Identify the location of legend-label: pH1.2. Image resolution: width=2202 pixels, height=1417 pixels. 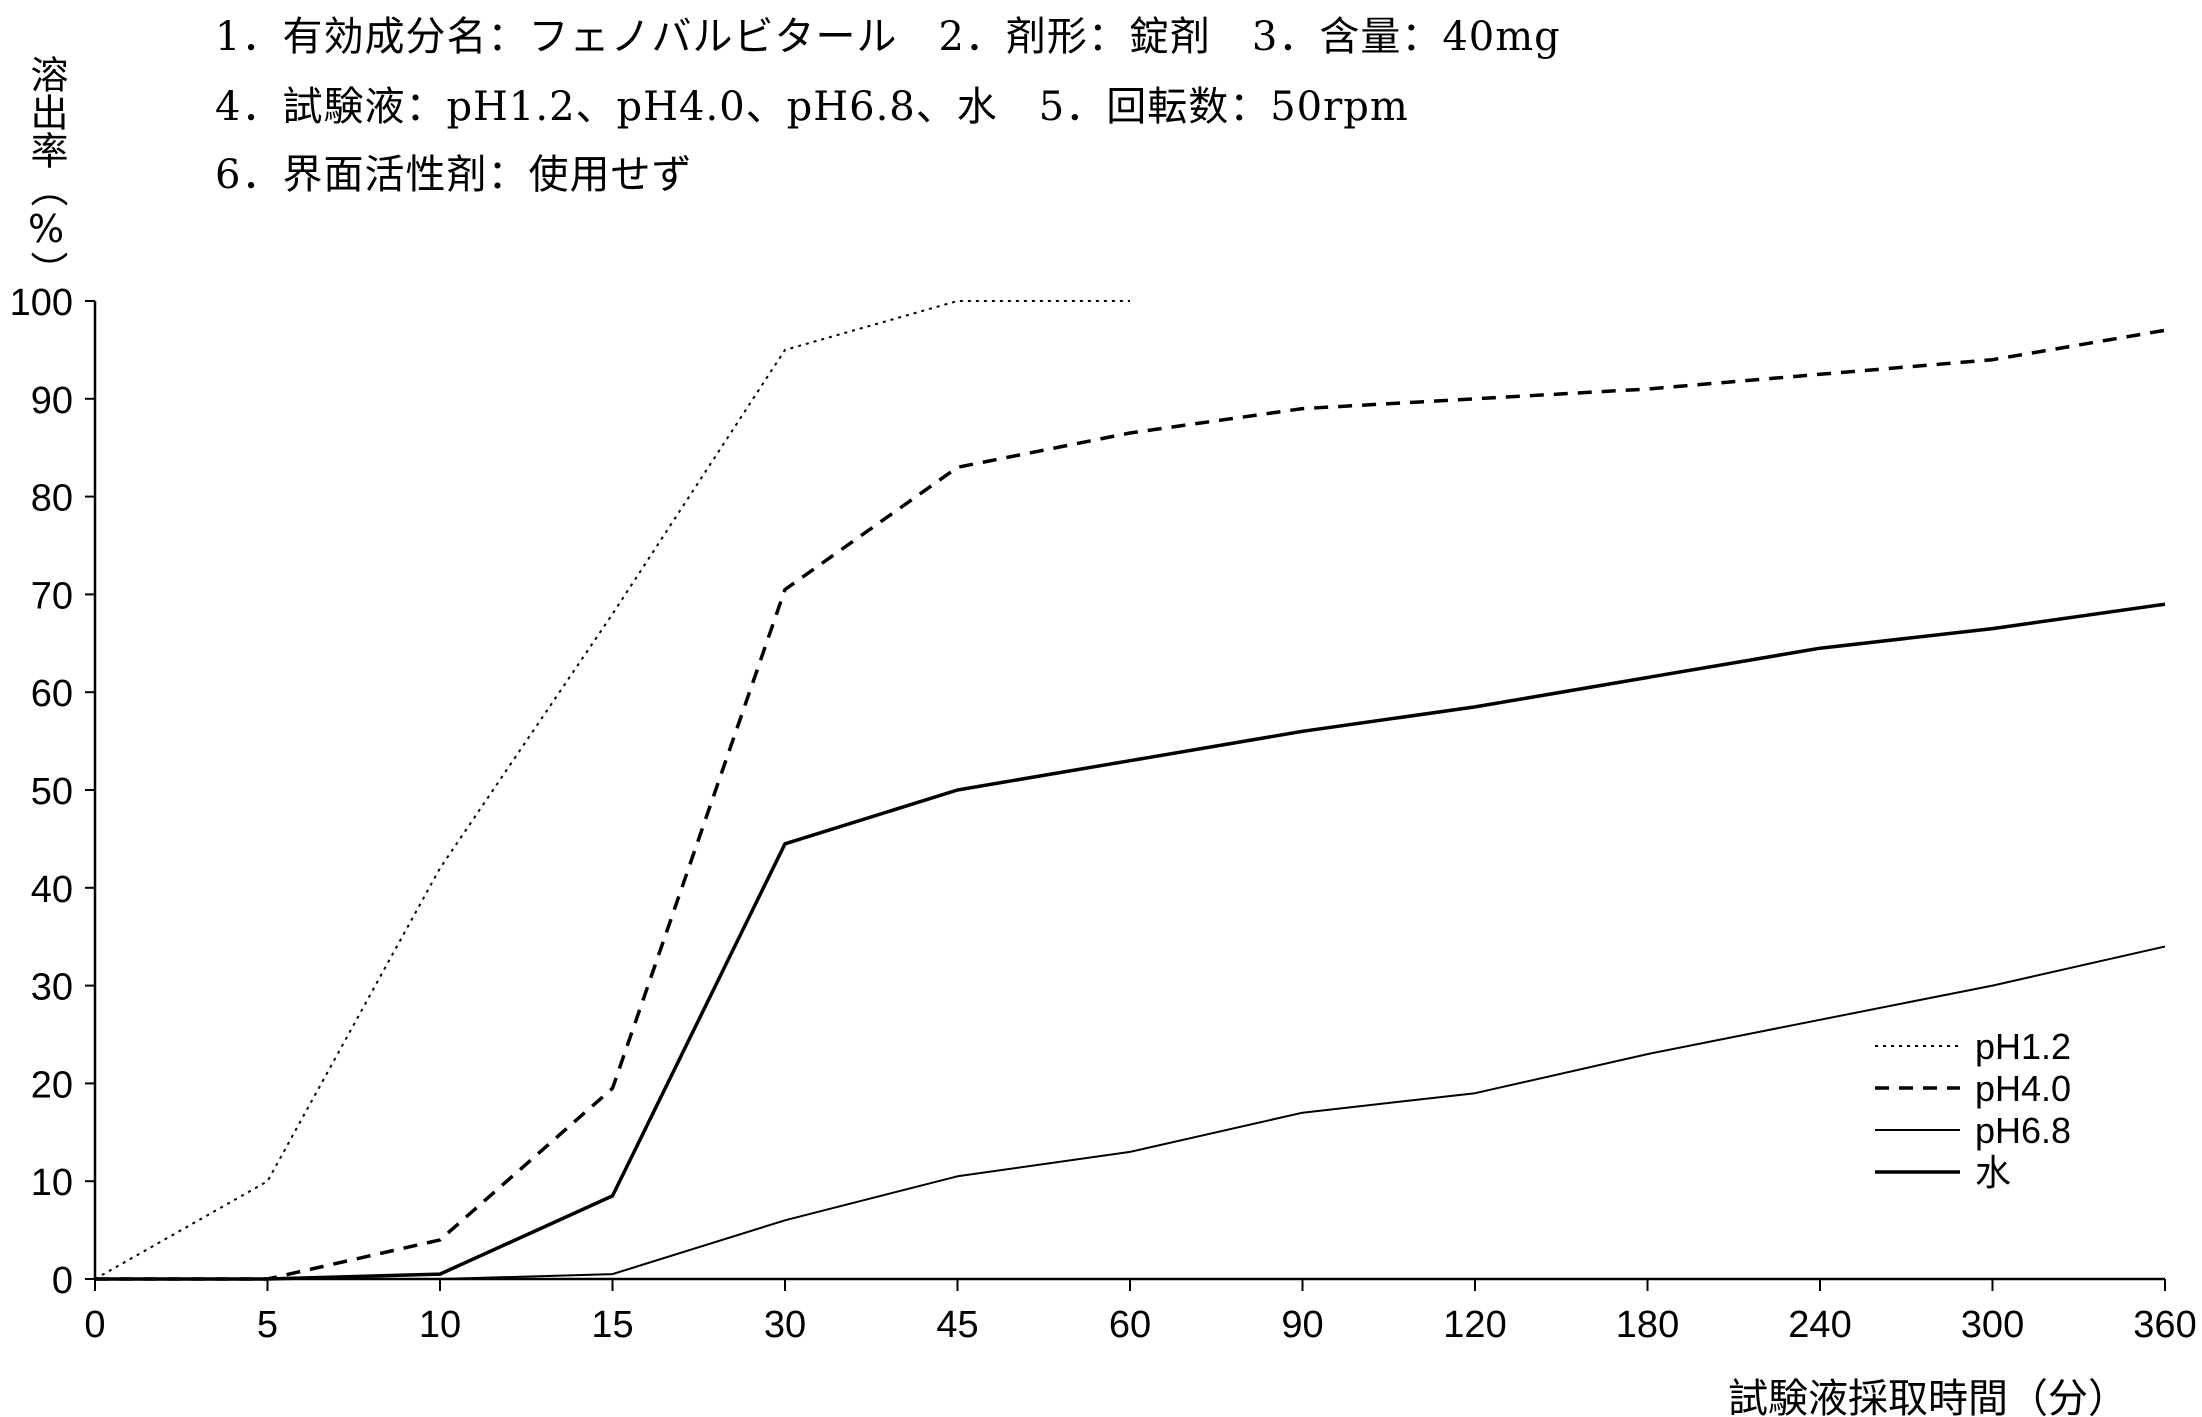
(2023, 1046).